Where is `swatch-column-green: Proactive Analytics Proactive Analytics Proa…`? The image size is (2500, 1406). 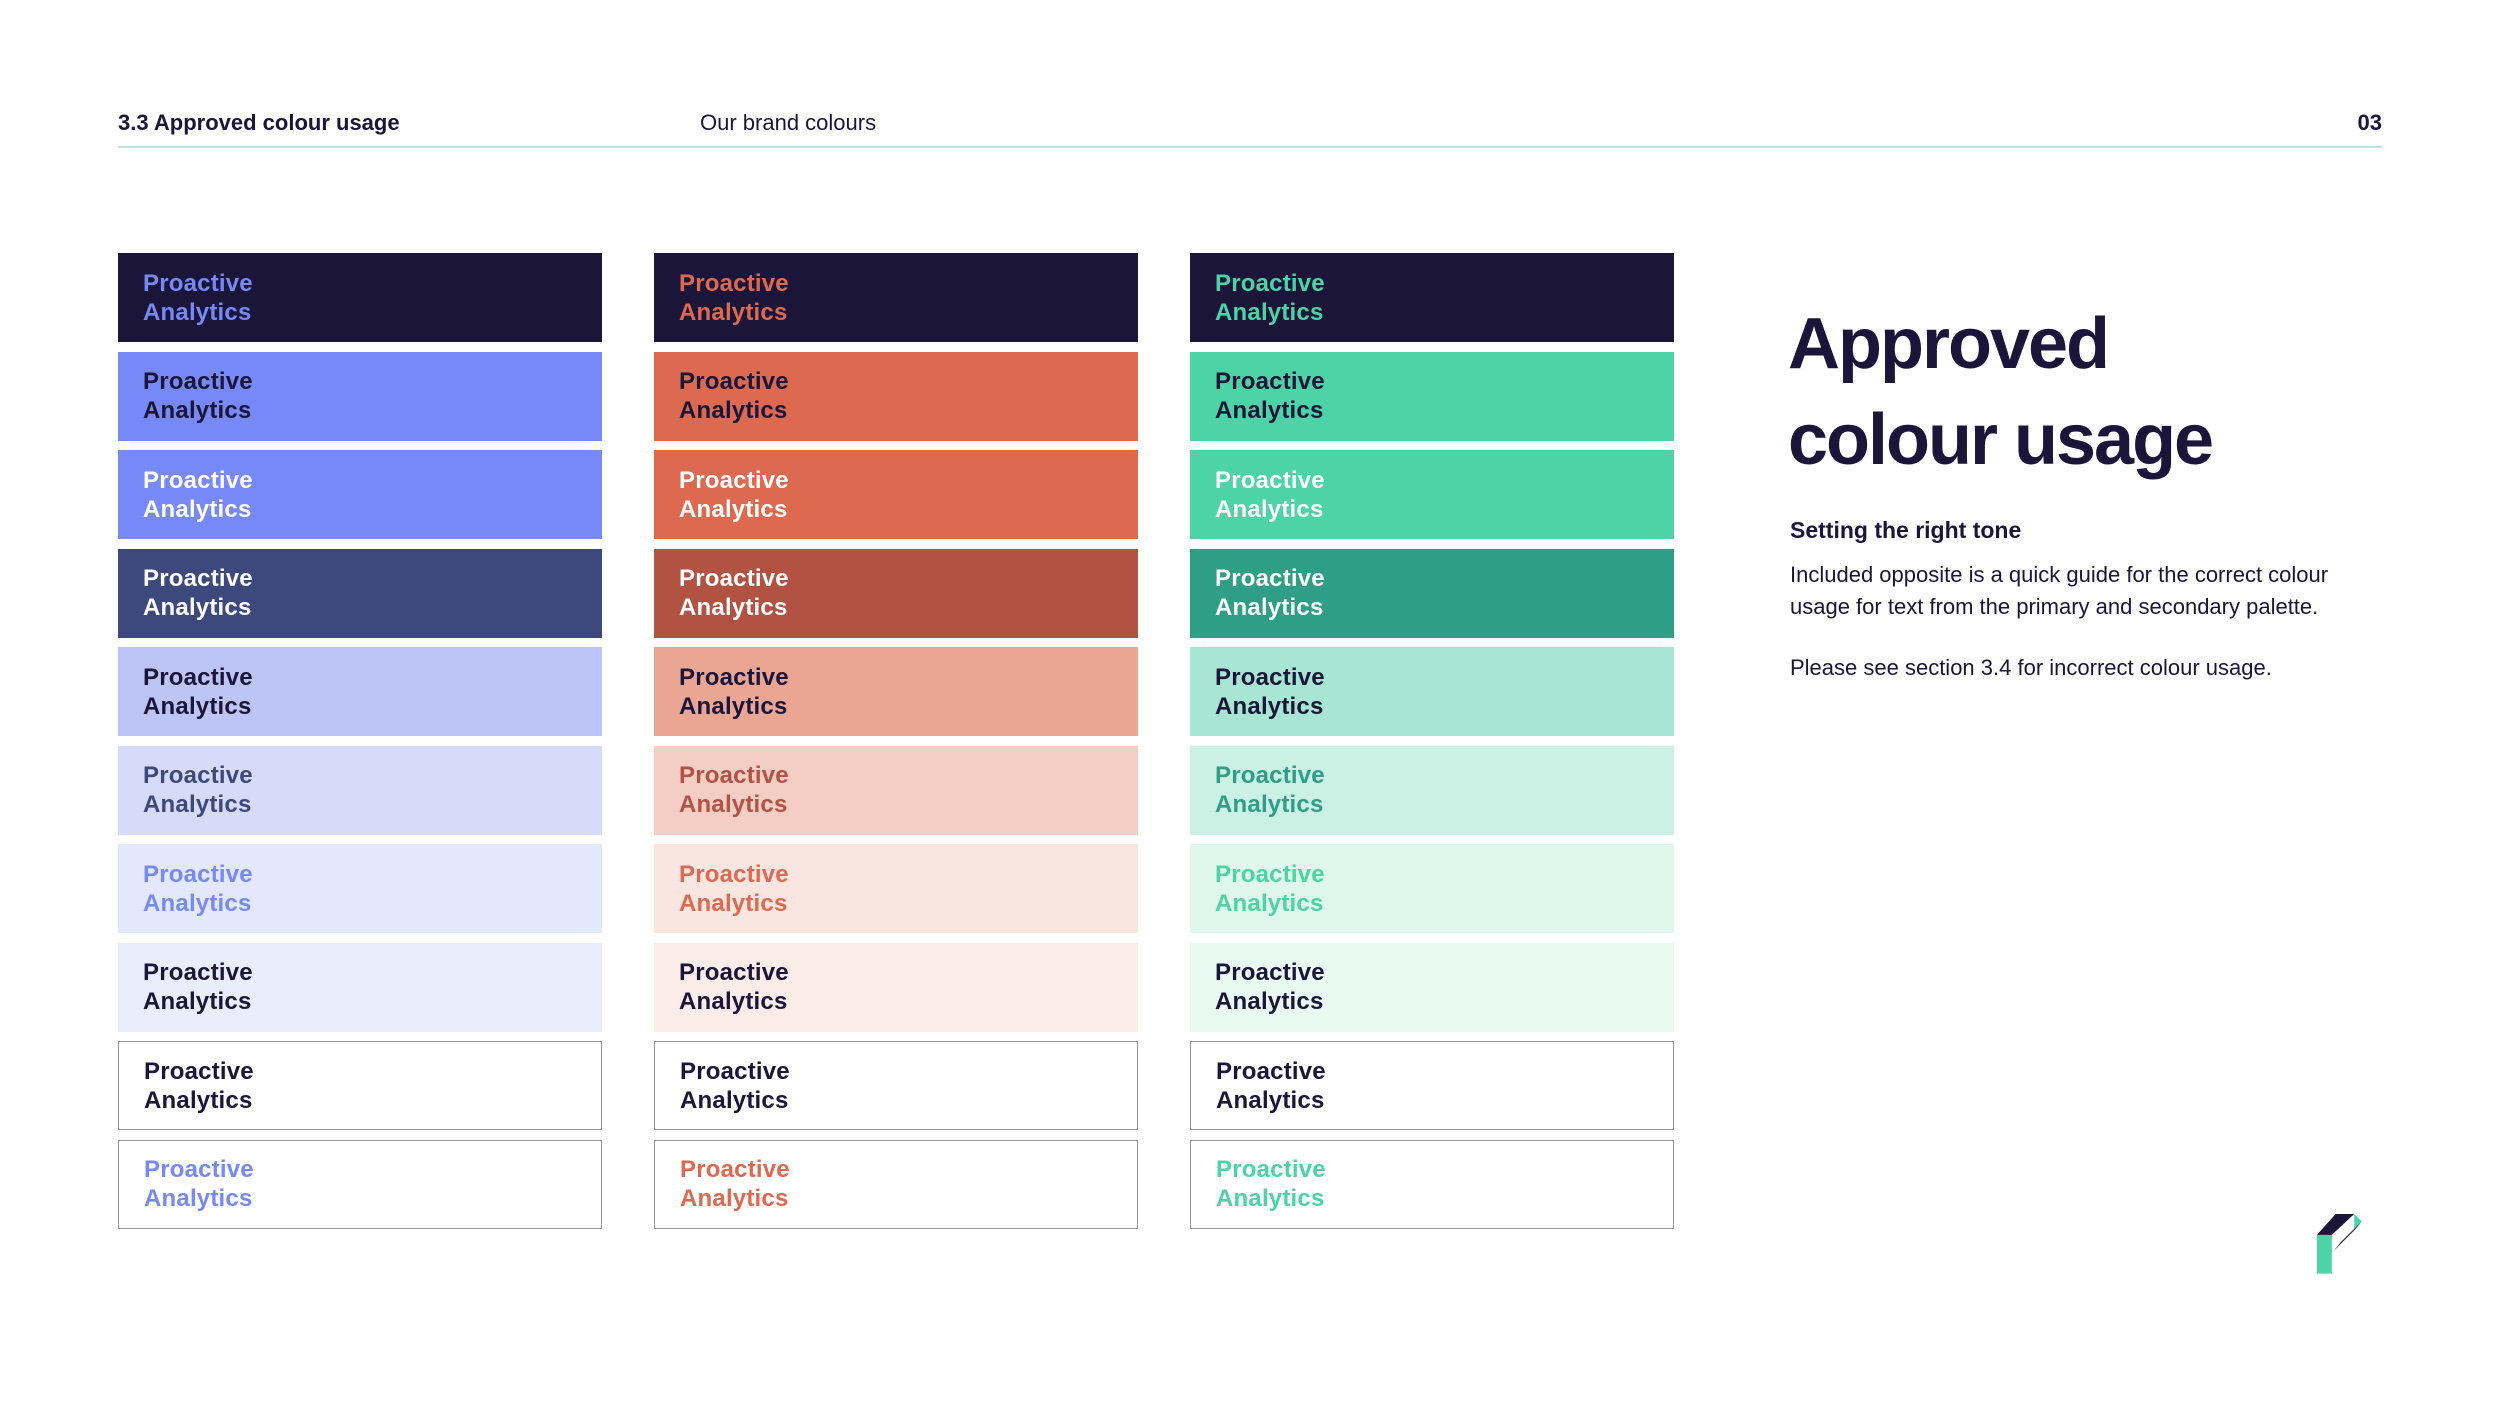 swatch-column-green: Proactive Analytics Proactive Analytics Proa… is located at coordinates (1432, 741).